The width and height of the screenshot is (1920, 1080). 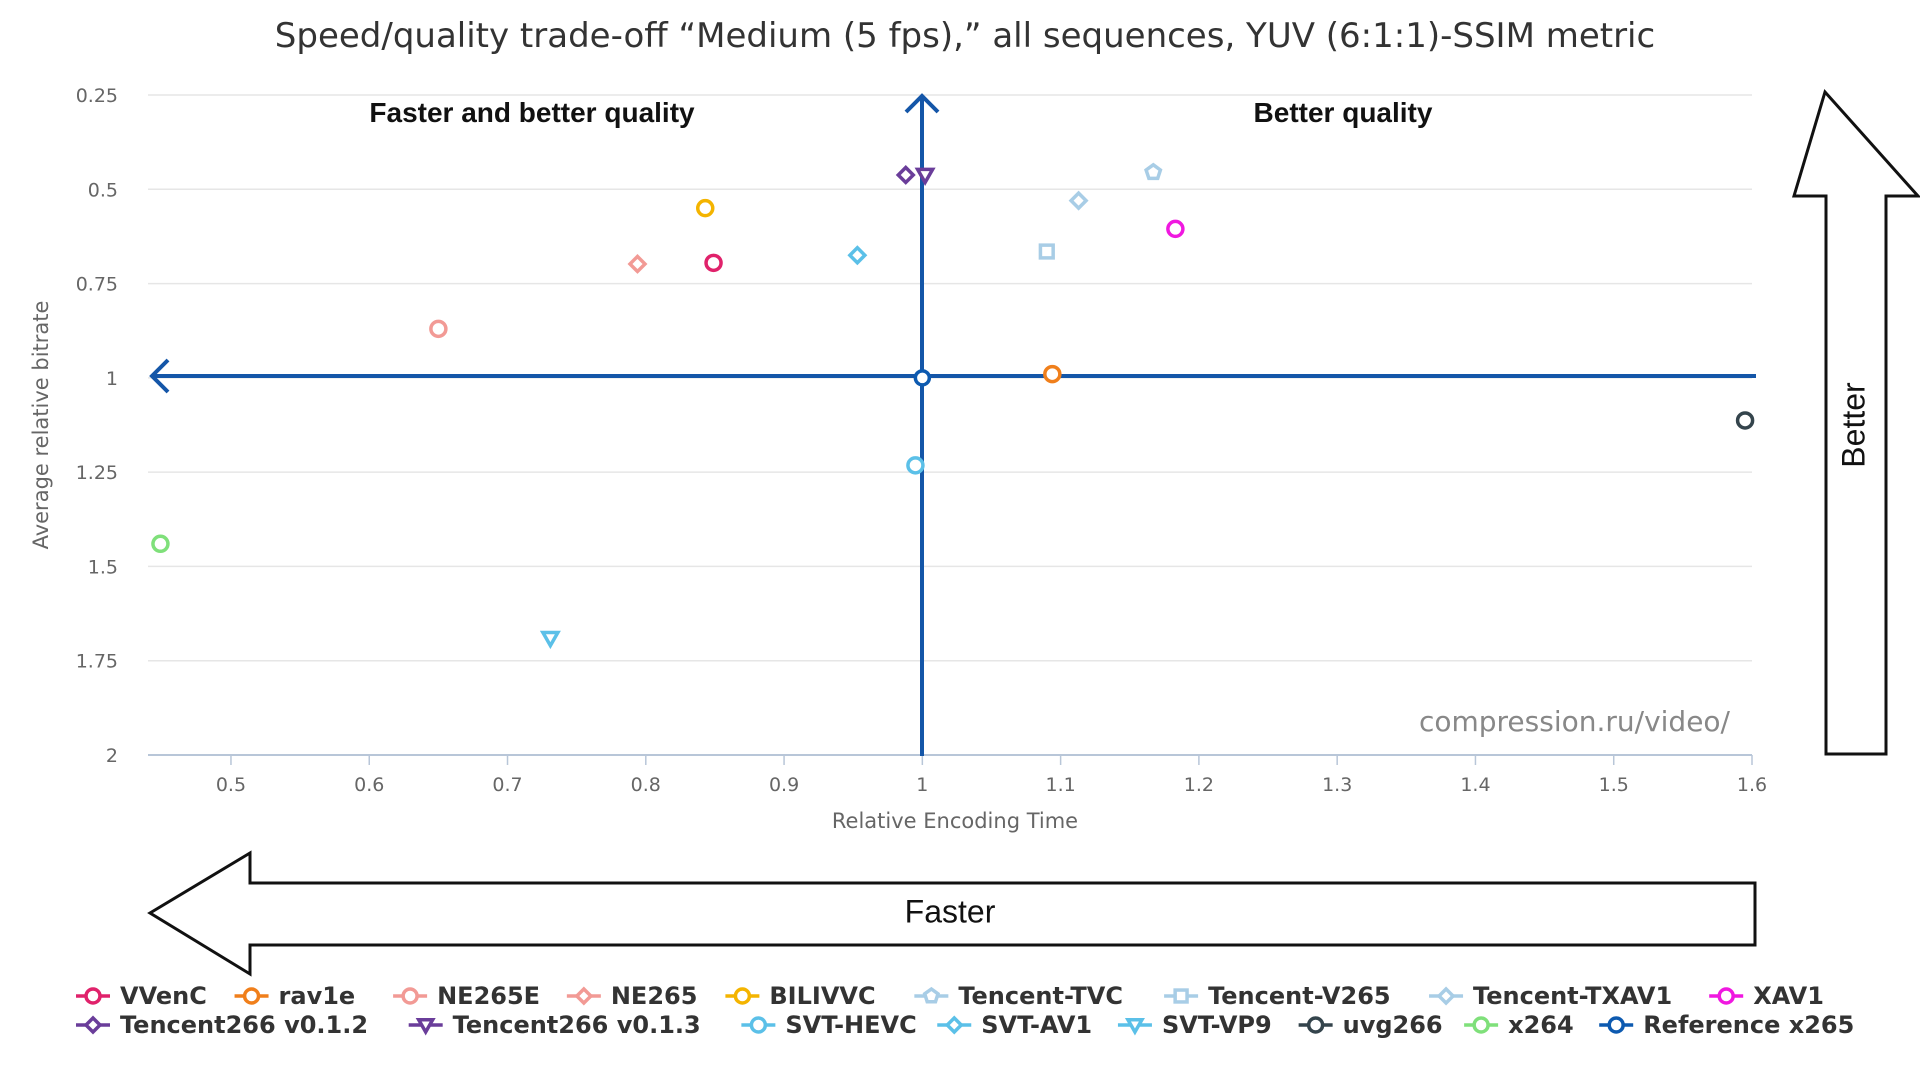 What do you see at coordinates (850, 1025) in the screenshot?
I see `legend-label: SVT-HEVC` at bounding box center [850, 1025].